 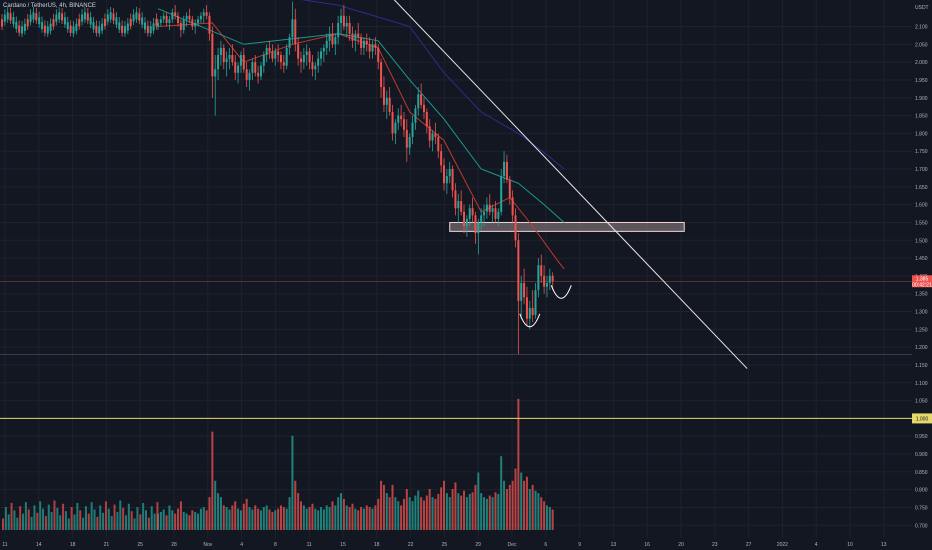 What do you see at coordinates (921, 99) in the screenshot?
I see `y-tick-label: 1.900` at bounding box center [921, 99].